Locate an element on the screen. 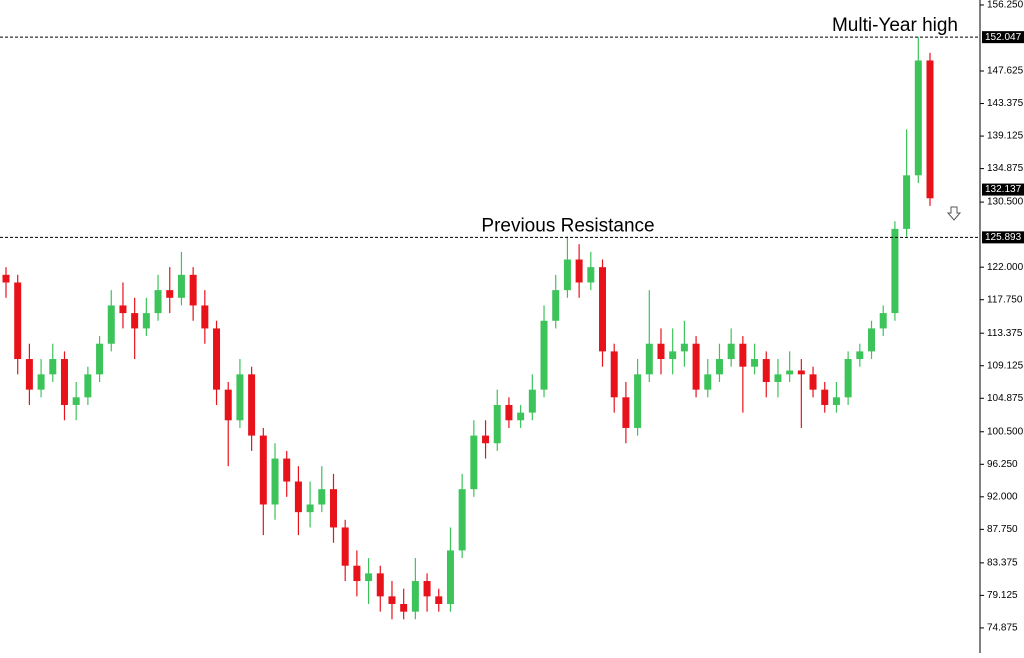  sell-arrow-icon is located at coordinates (954, 213).